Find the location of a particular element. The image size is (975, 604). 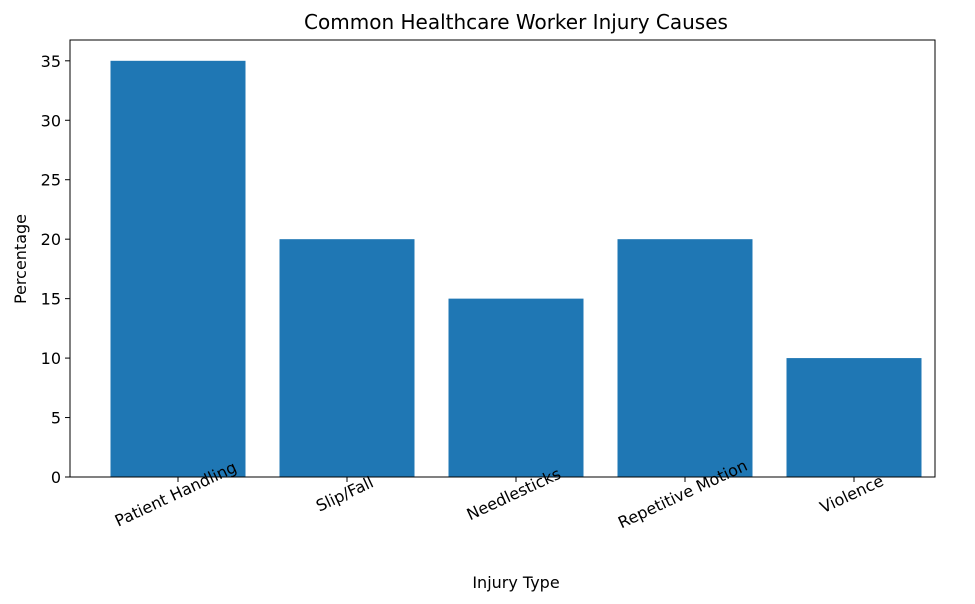

x-tick-label: Slip/Fall is located at coordinates (344, 494).